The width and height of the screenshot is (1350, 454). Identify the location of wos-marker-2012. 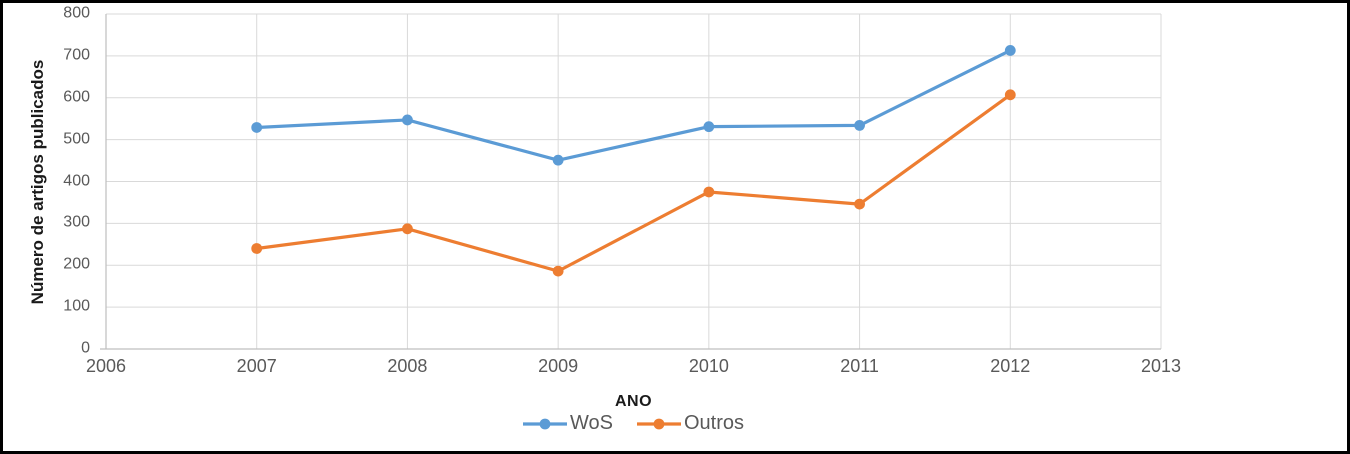
(1010, 50).